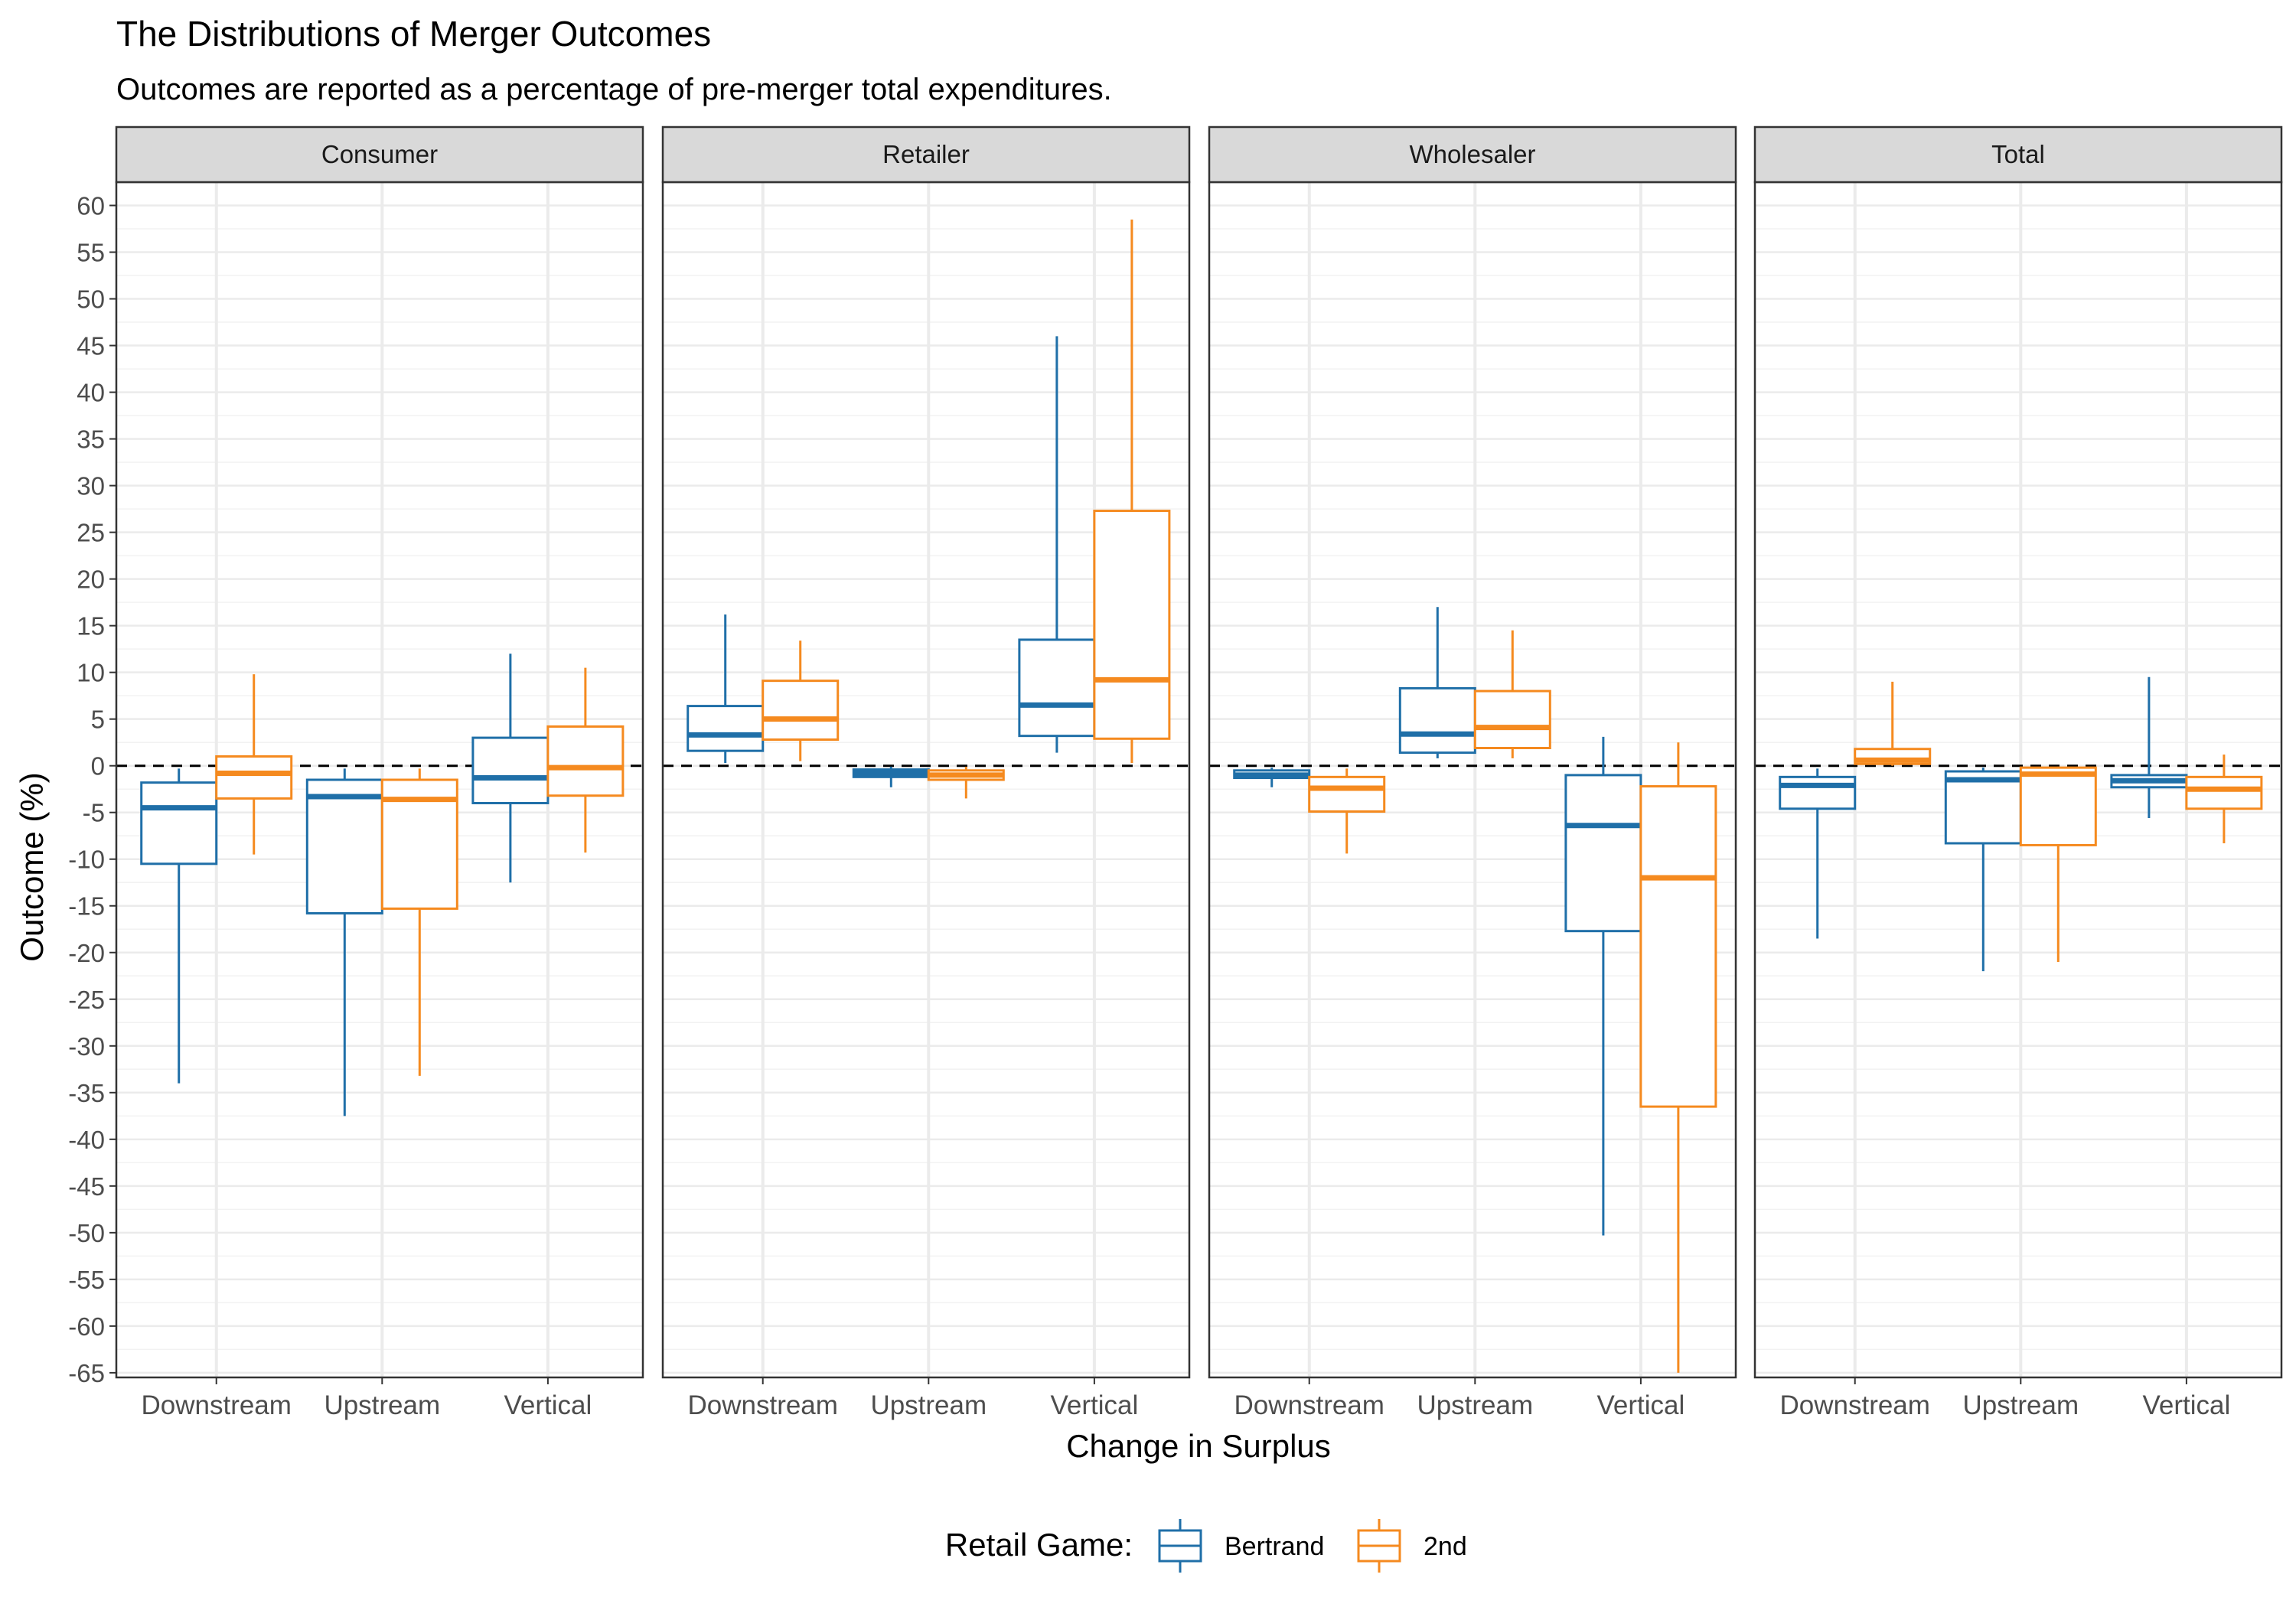 This screenshot has width=2296, height=1607. What do you see at coordinates (1198, 1446) in the screenshot?
I see `x-axis-title: Change in Surplus` at bounding box center [1198, 1446].